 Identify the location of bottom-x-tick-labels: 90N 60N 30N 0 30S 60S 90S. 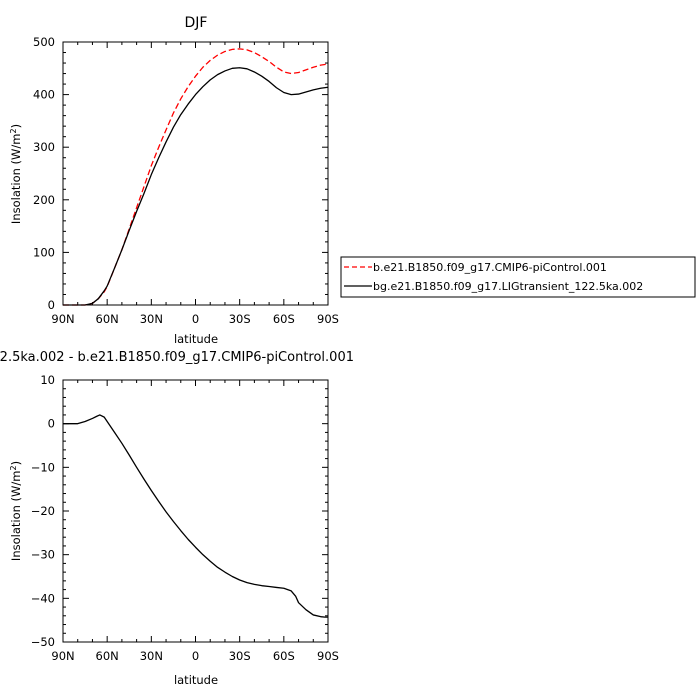
(195, 656).